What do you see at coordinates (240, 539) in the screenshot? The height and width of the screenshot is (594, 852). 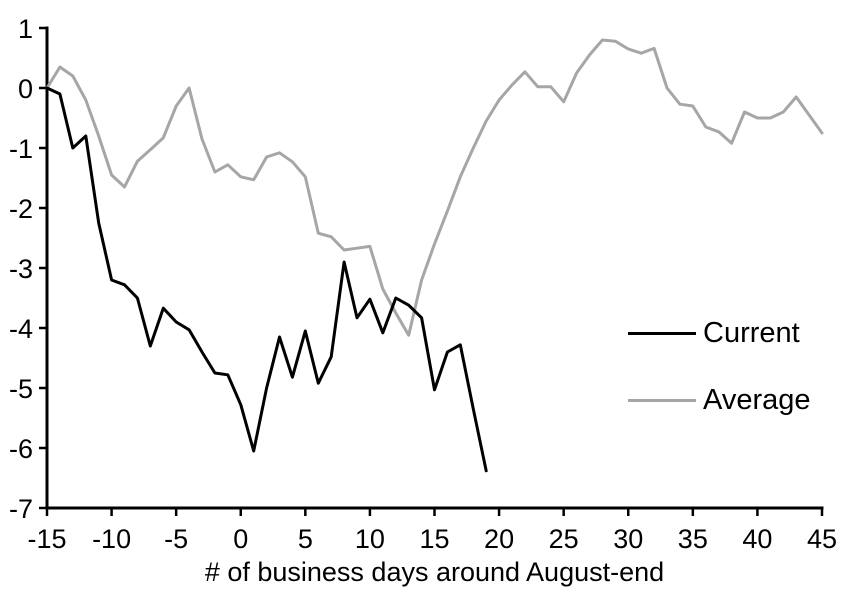 I see `x-tick-label: 0` at bounding box center [240, 539].